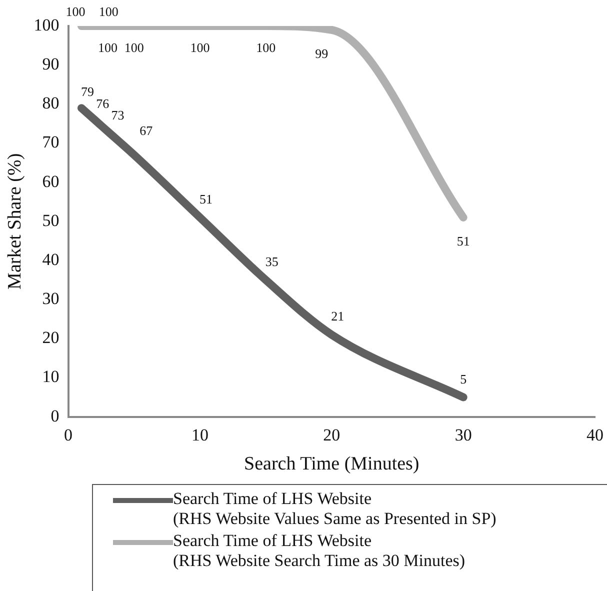 The height and width of the screenshot is (591, 607). I want to click on data-label: 79, so click(87, 92).